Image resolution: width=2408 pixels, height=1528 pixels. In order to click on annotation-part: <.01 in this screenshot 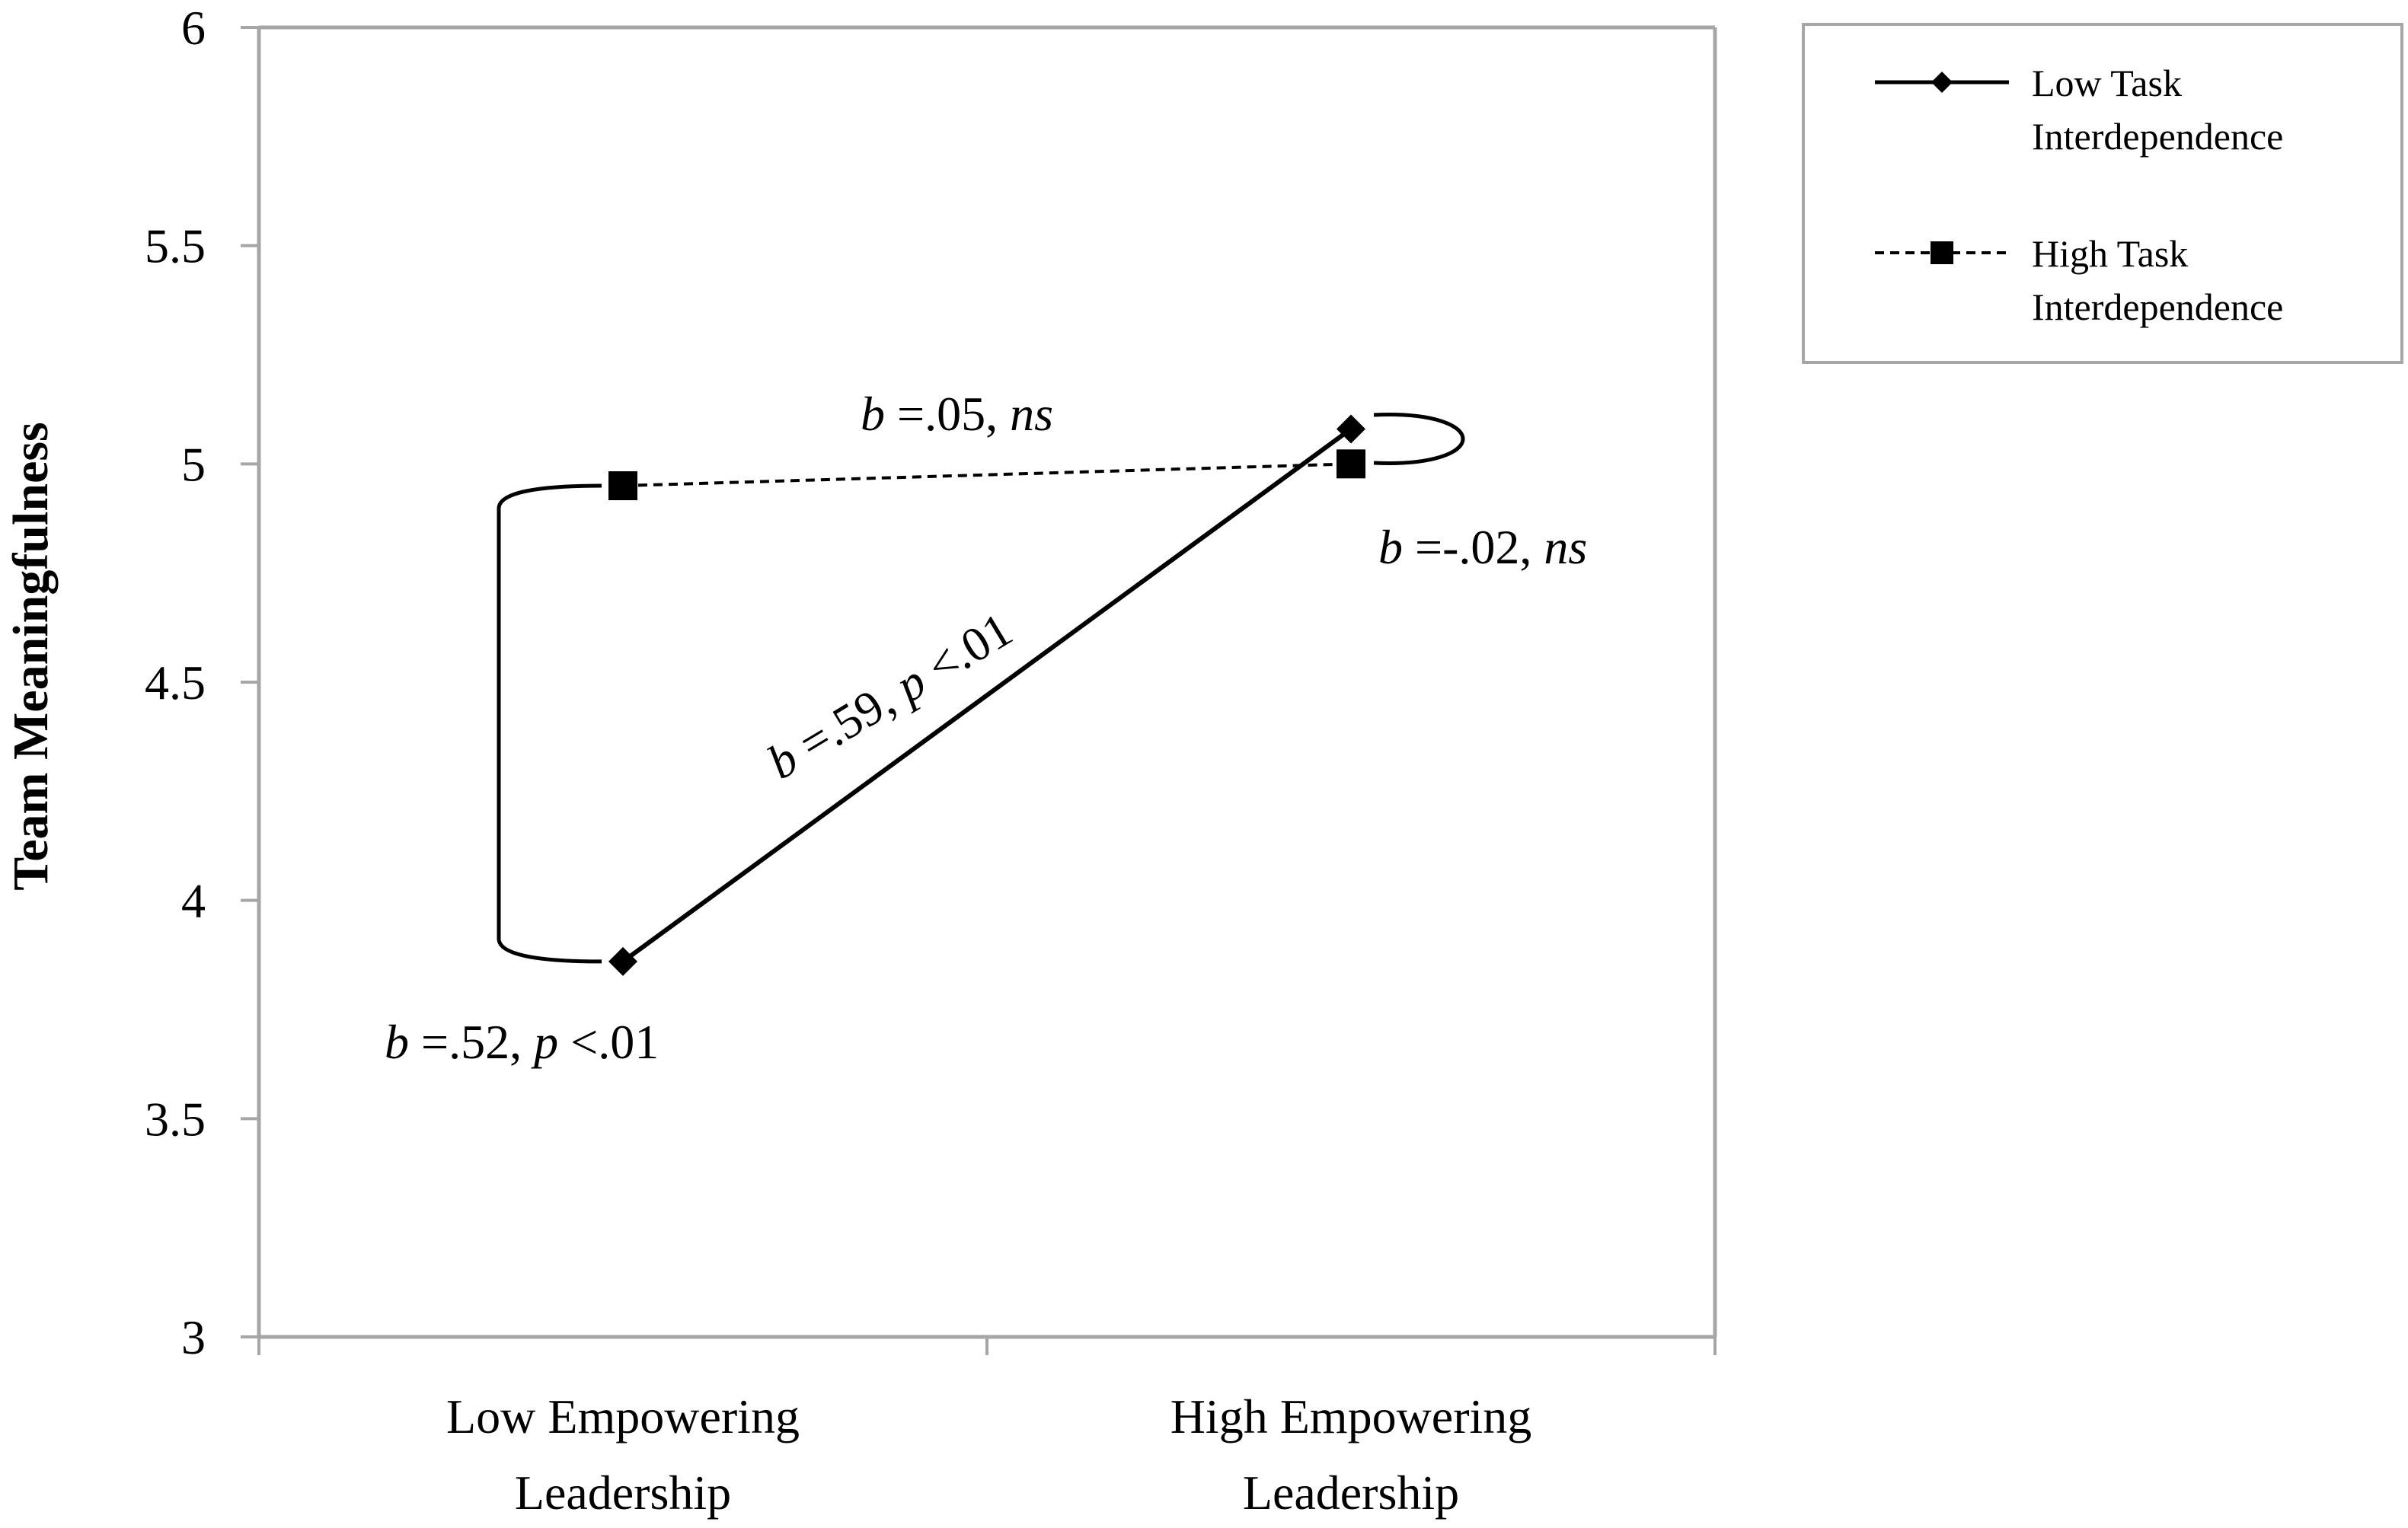, I will do `click(608, 1042)`.